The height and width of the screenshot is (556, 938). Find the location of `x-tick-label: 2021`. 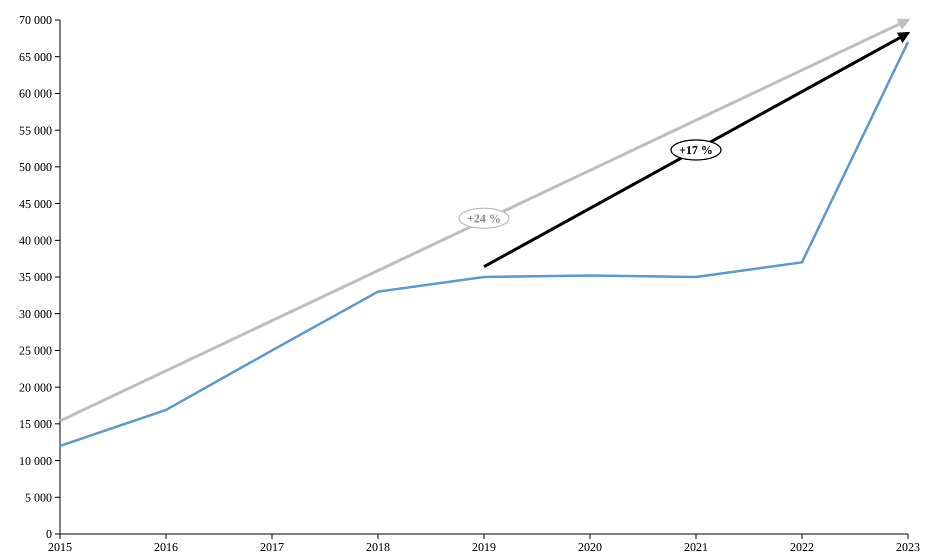

x-tick-label: 2021 is located at coordinates (696, 547).